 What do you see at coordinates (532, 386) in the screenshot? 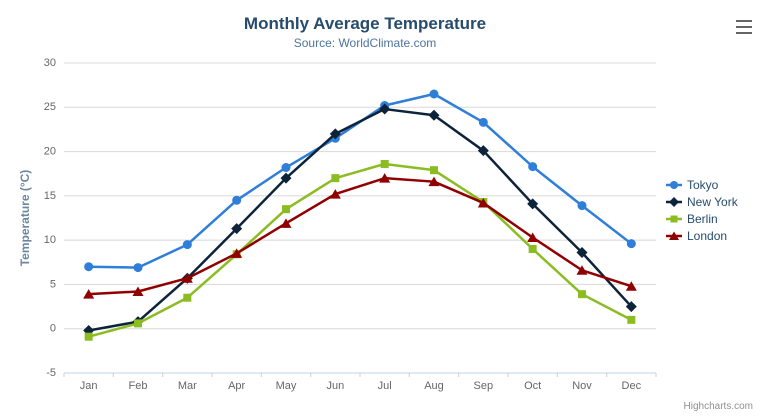
I see `x-tick-label: Oct` at bounding box center [532, 386].